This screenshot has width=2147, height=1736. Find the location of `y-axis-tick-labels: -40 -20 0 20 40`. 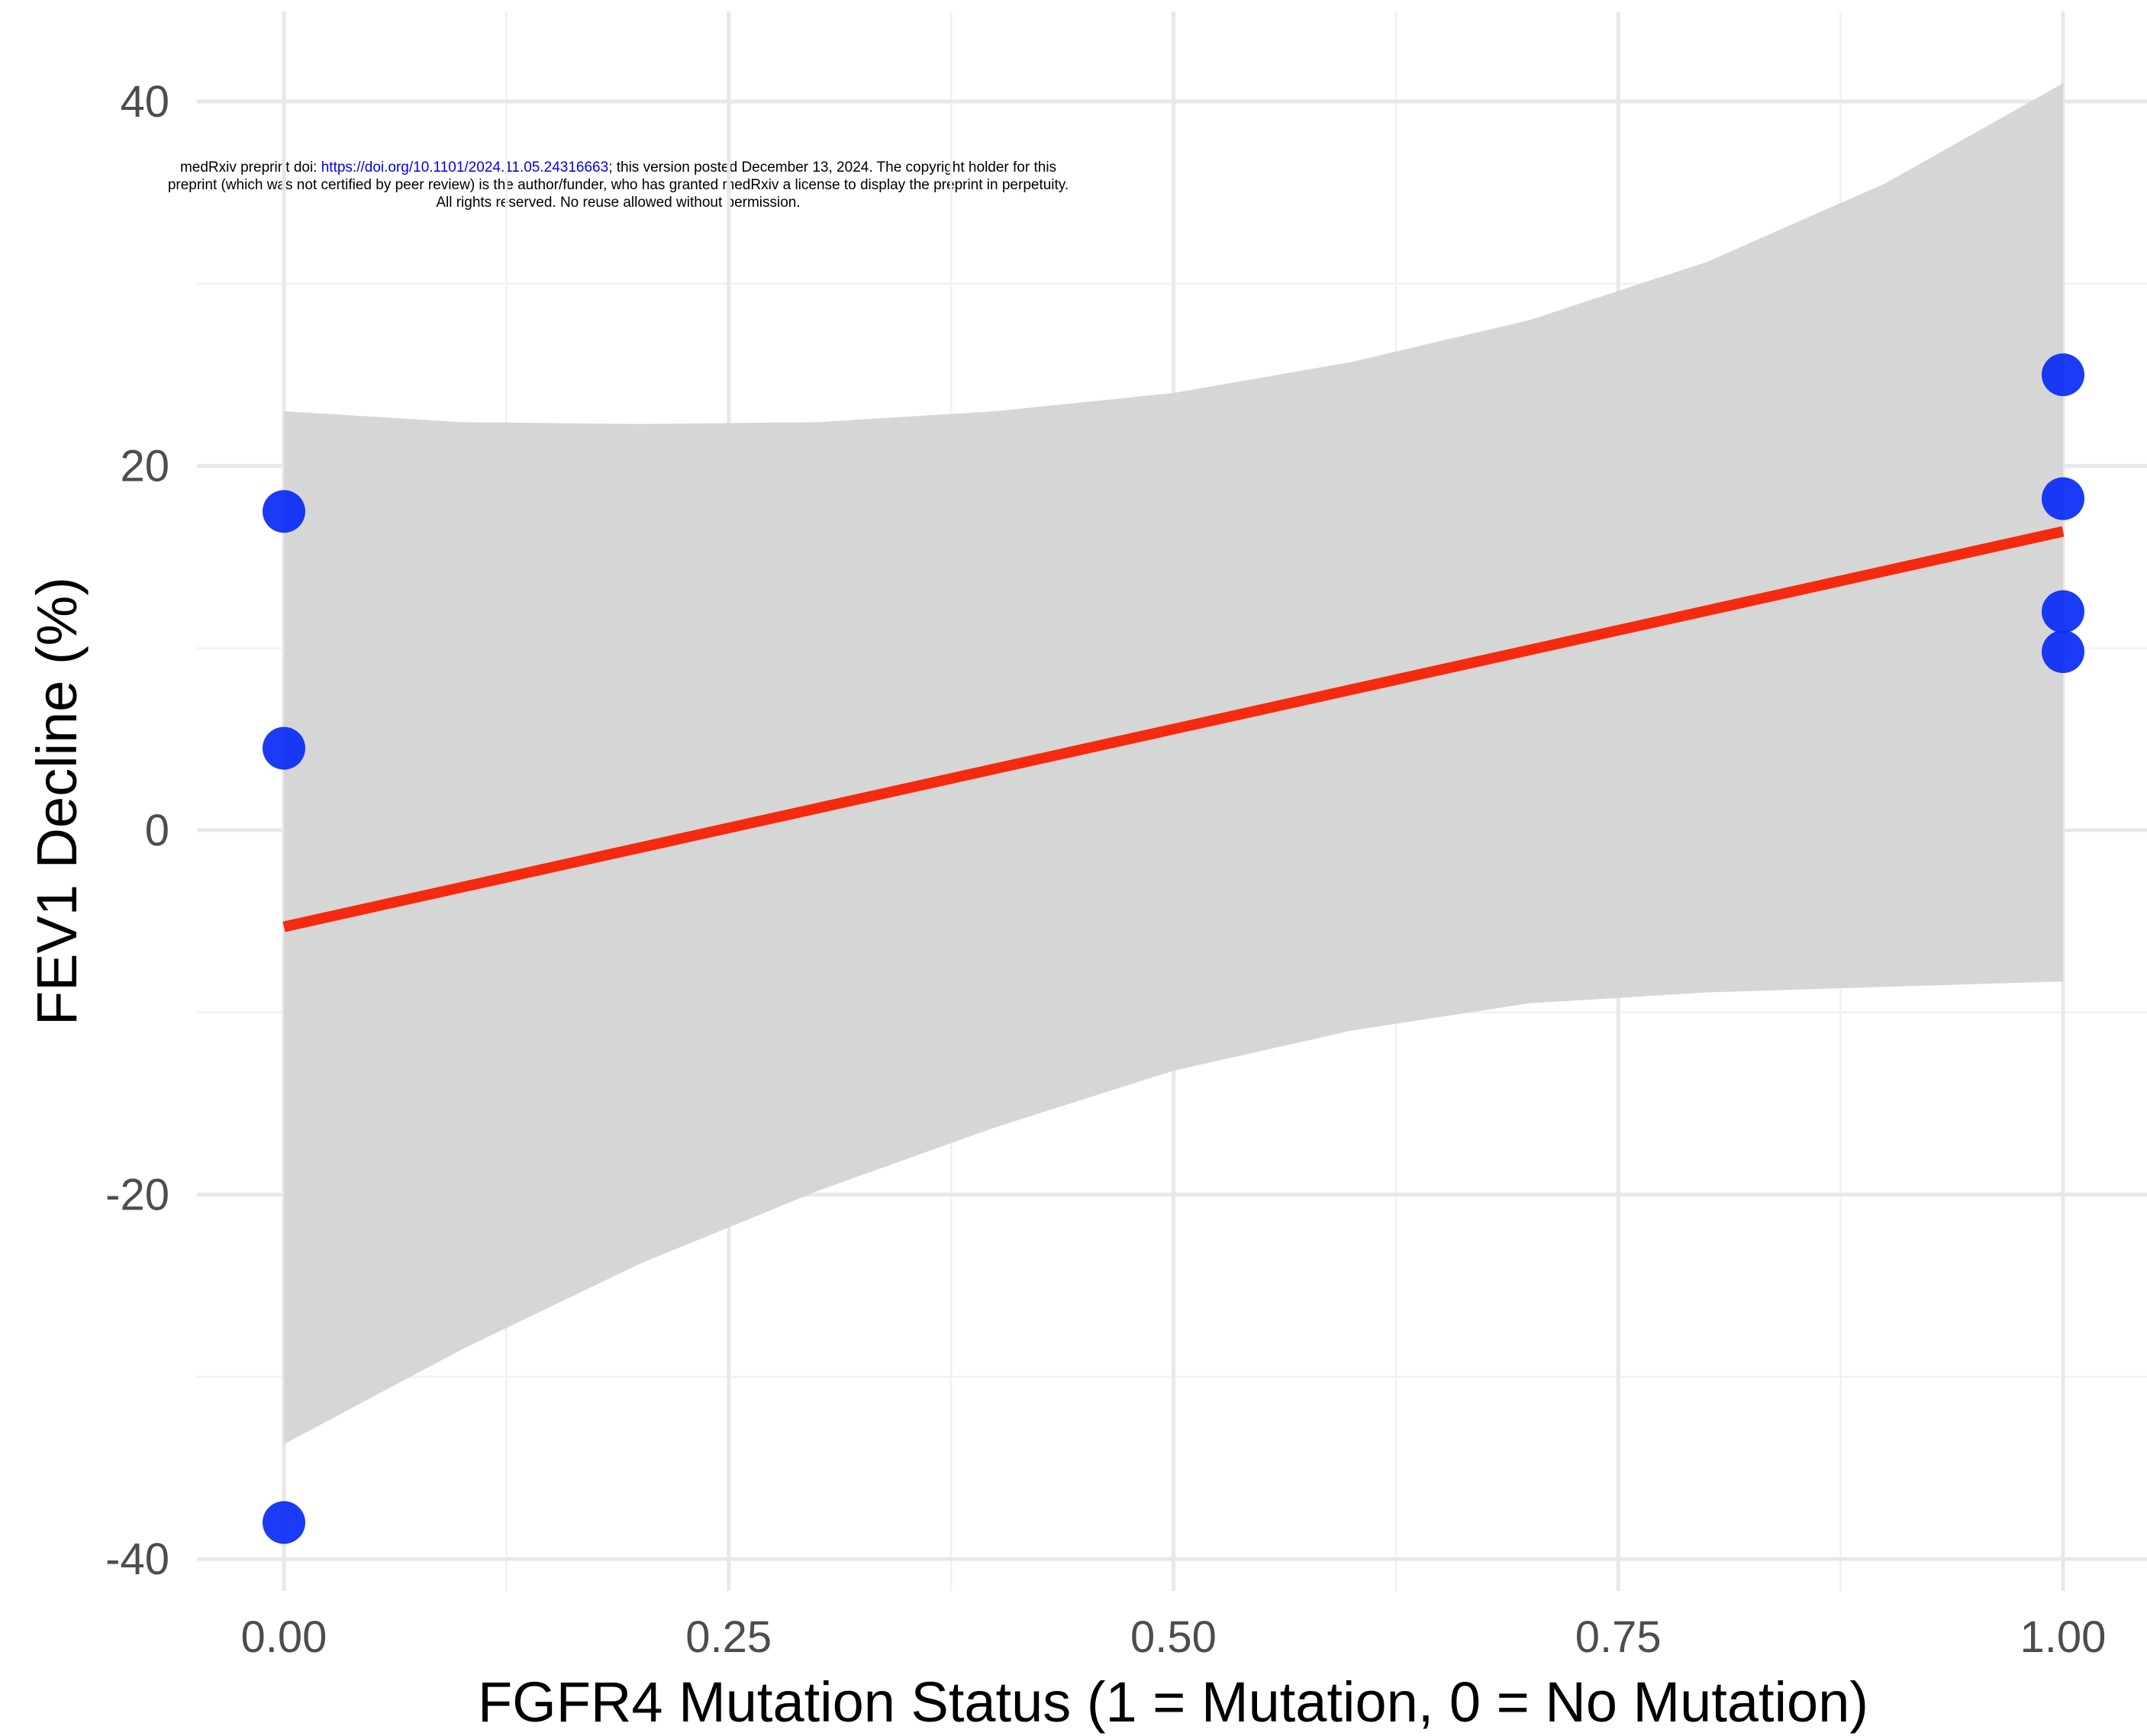

y-axis-tick-labels: -40 -20 0 20 40 is located at coordinates (137, 831).